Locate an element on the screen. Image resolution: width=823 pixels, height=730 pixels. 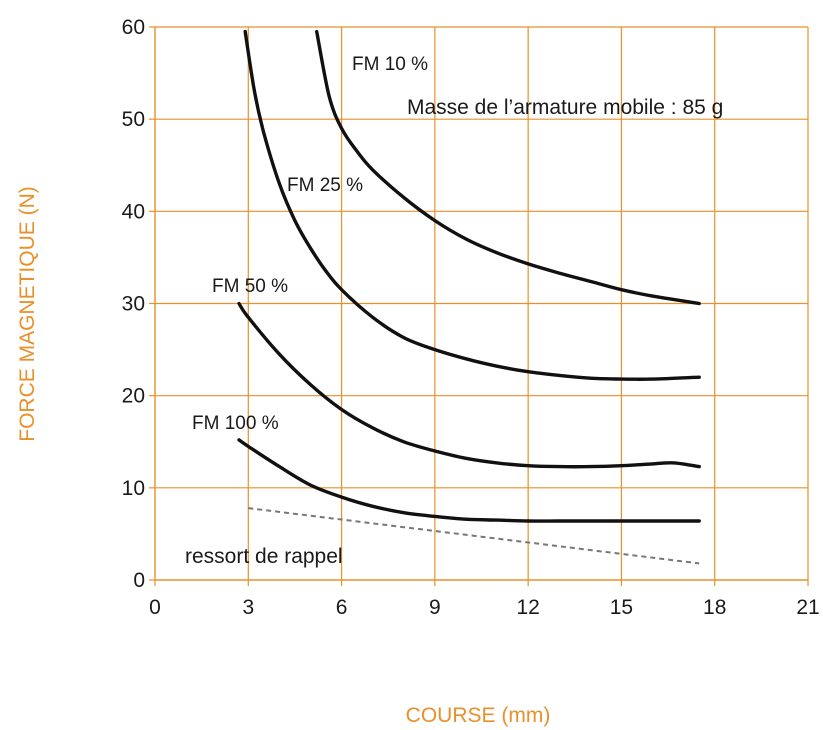
y-tick-label: 50 is located at coordinates (133, 119).